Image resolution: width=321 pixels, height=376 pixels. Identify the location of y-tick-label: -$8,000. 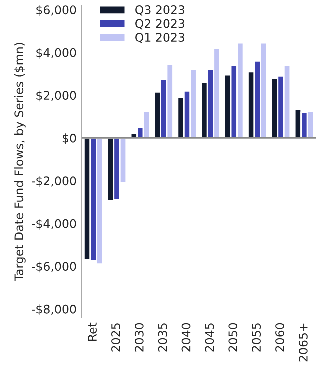
(54, 310).